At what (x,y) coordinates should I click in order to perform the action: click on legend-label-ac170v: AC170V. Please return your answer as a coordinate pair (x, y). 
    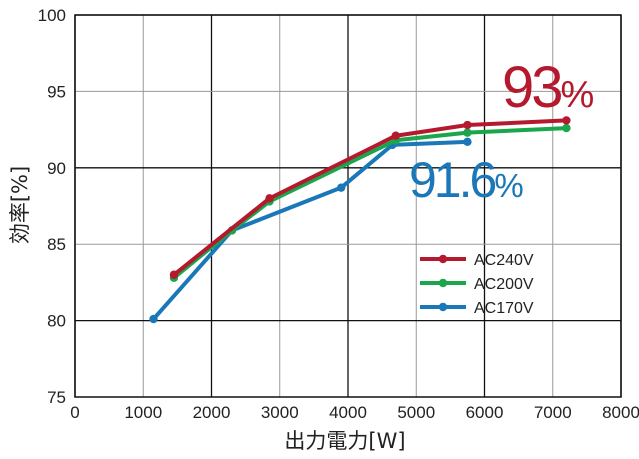
    Looking at the image, I should click on (504, 308).